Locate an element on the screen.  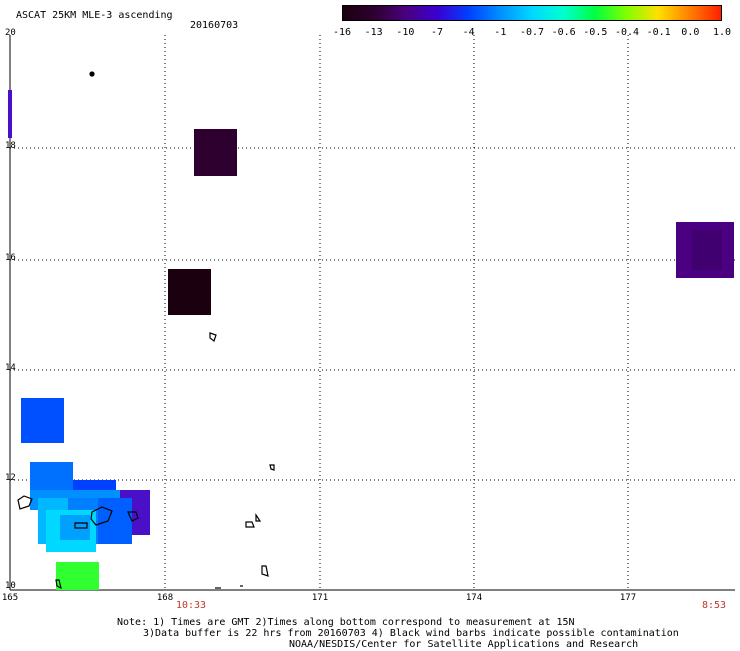
colorbar-tick: -7 is located at coordinates (437, 32).